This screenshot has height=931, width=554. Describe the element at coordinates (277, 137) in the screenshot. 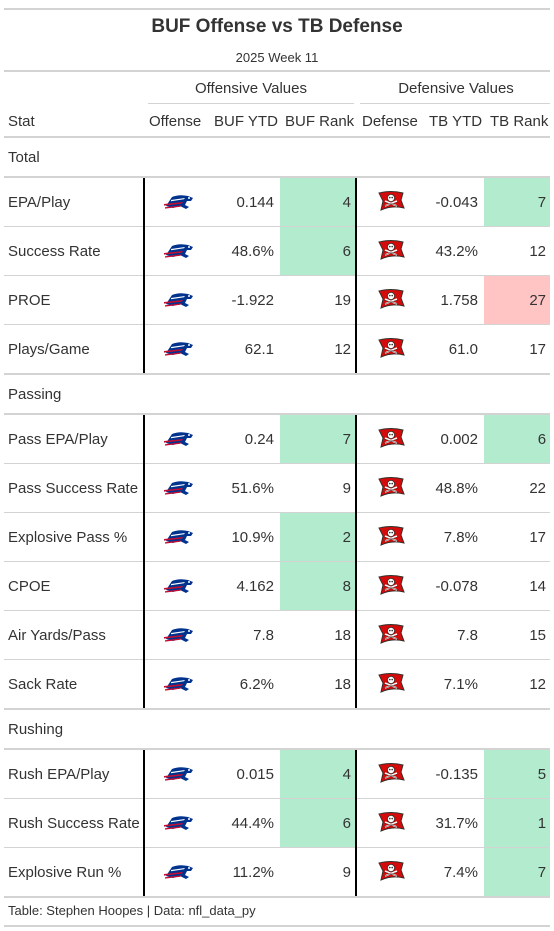

I see `header-rule` at that location.